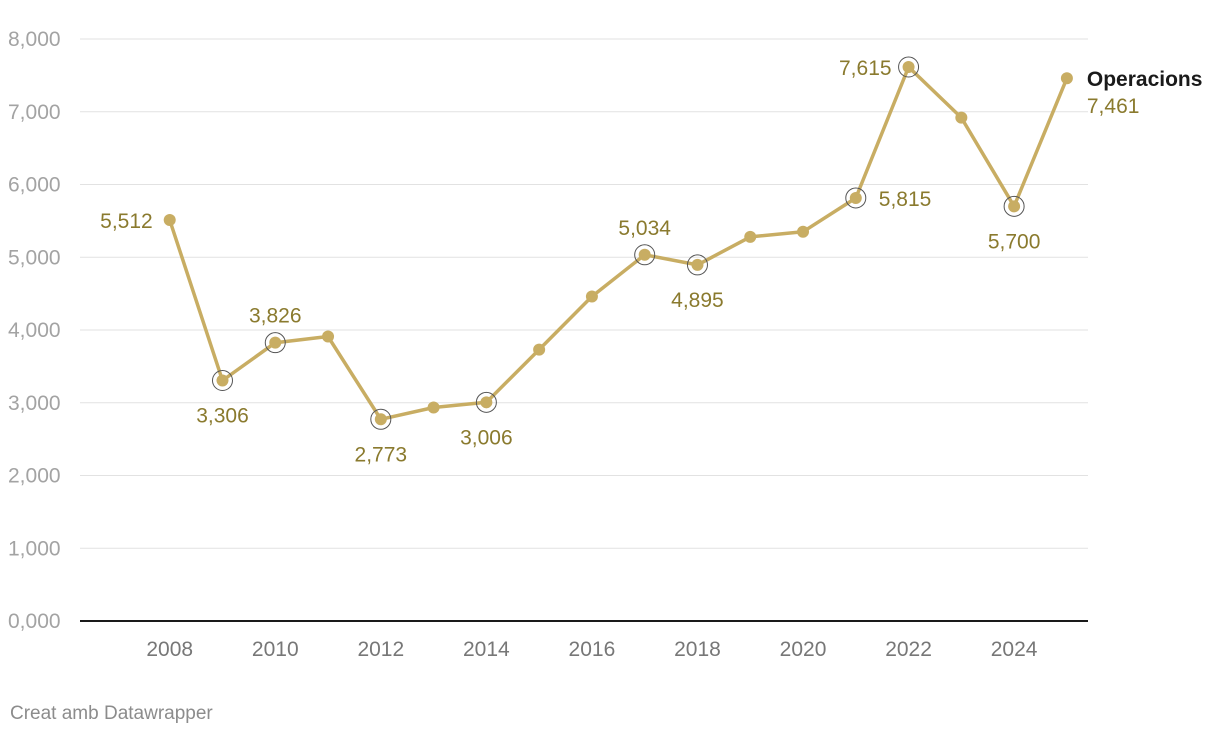 Image resolution: width=1220 pixels, height=738 pixels. Describe the element at coordinates (697, 300) in the screenshot. I see `data-label: 4,895` at that location.